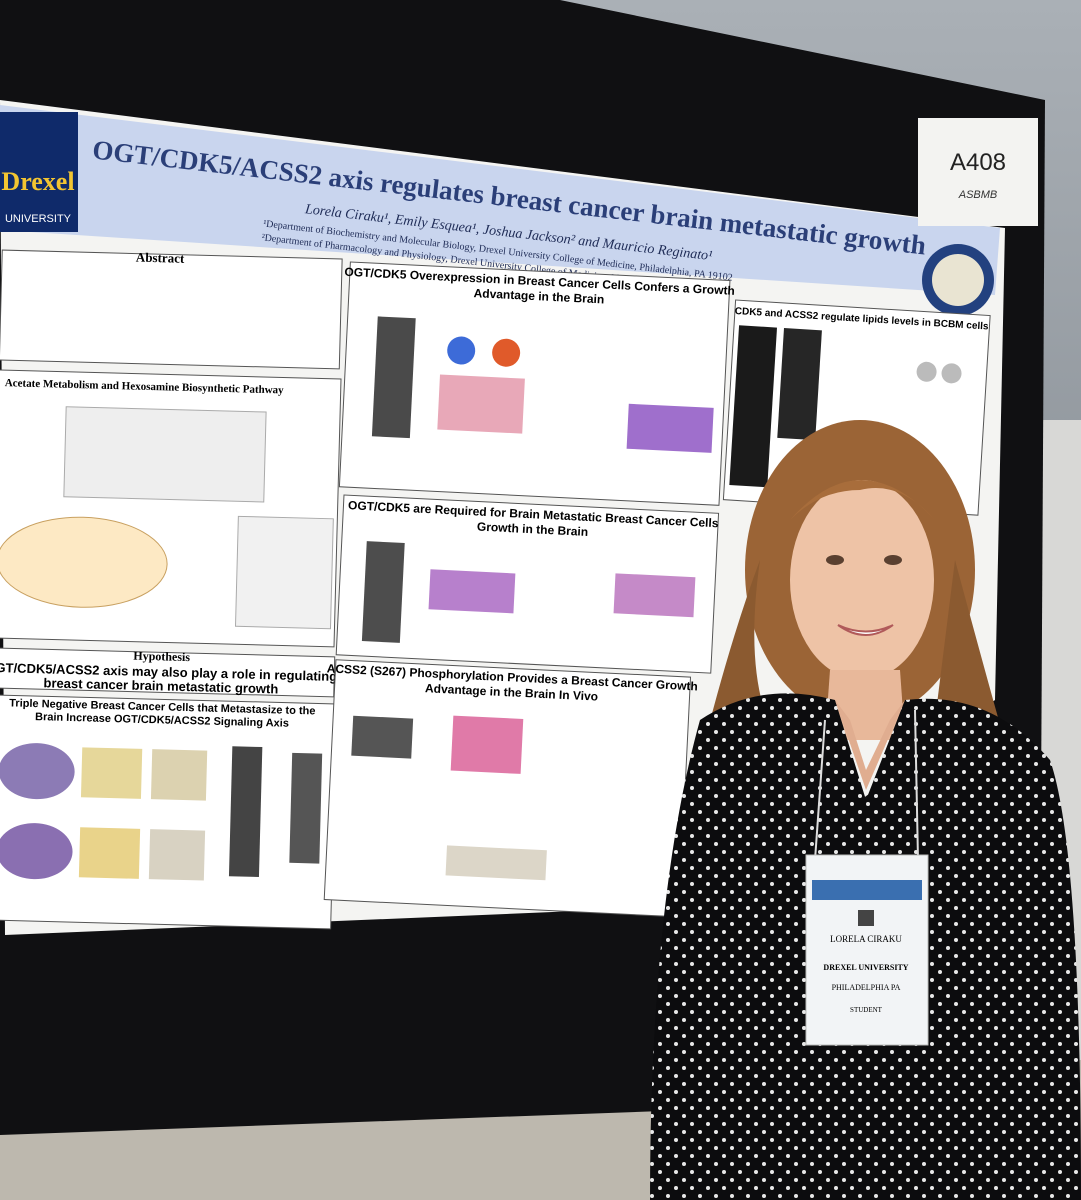 The height and width of the screenshot is (1200, 1081). I want to click on section-title: Advantage in the Brain, so click(538, 296).